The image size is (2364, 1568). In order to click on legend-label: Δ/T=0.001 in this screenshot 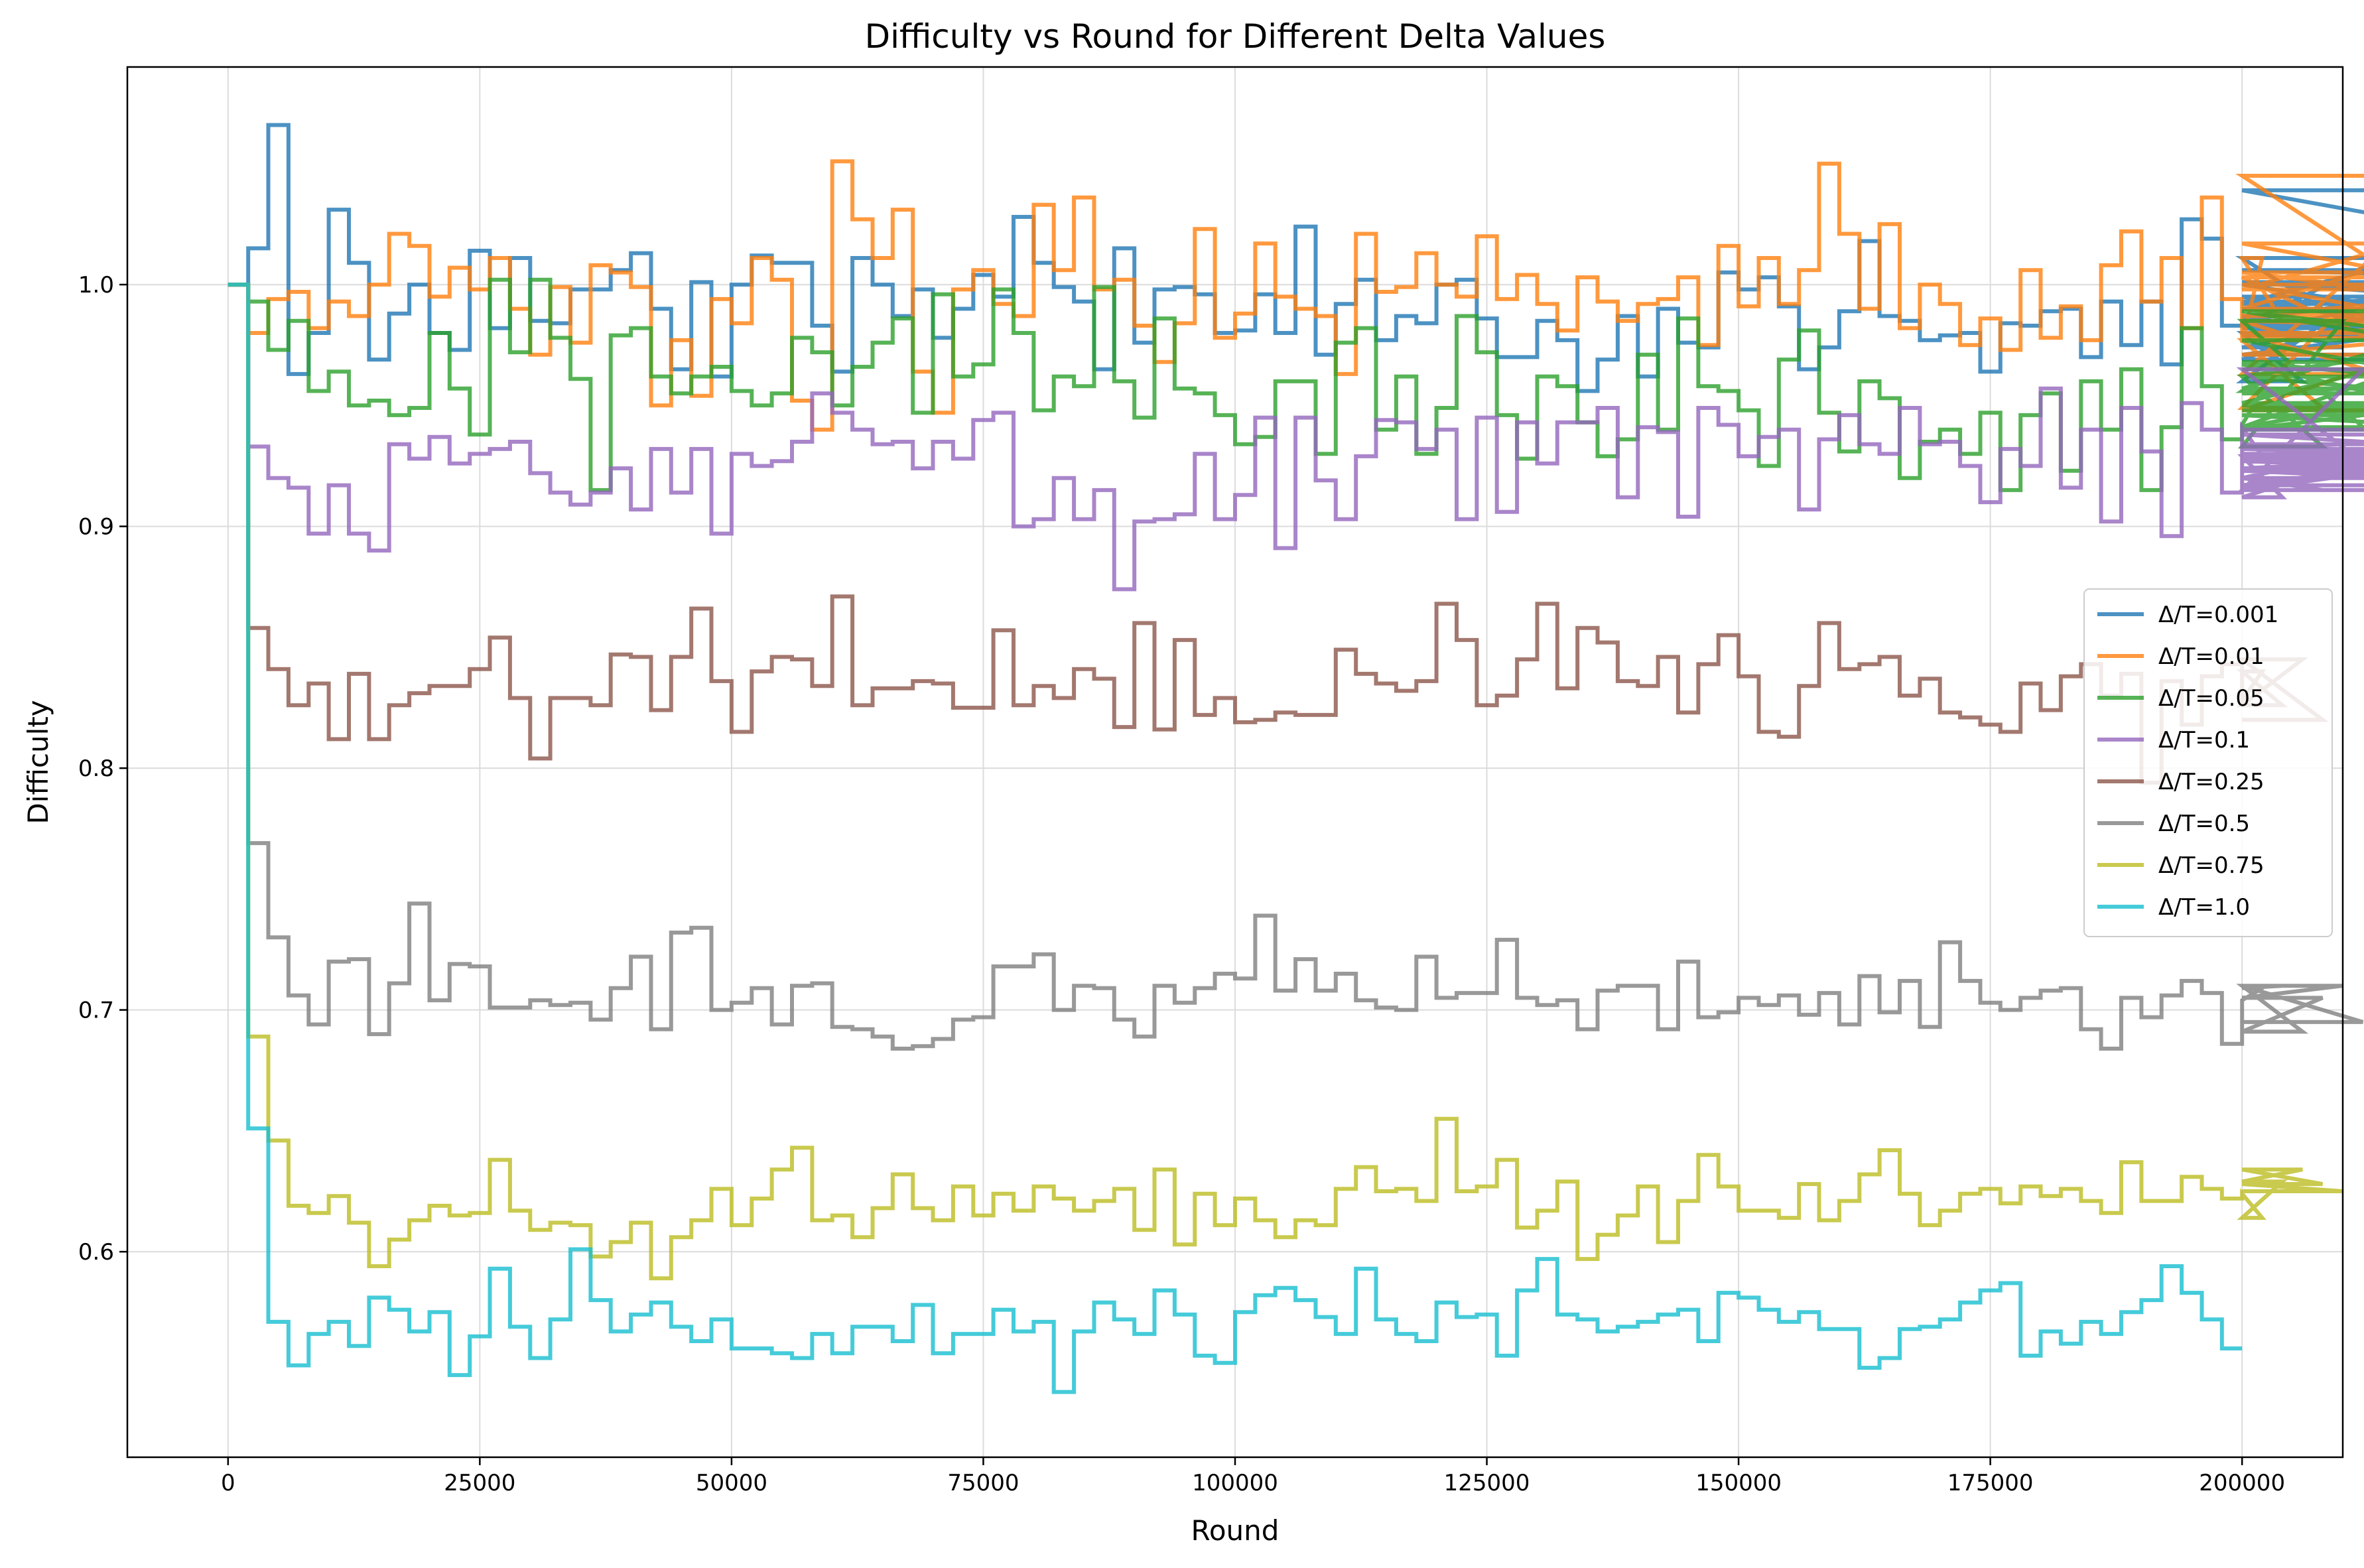, I will do `click(2218, 615)`.